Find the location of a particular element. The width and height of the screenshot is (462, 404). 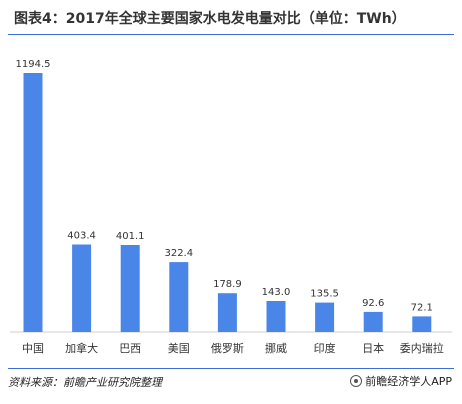

chart-title: 图表4：2017年全球主要国家水电发电量对比（单位：TWh） is located at coordinates (210, 19).